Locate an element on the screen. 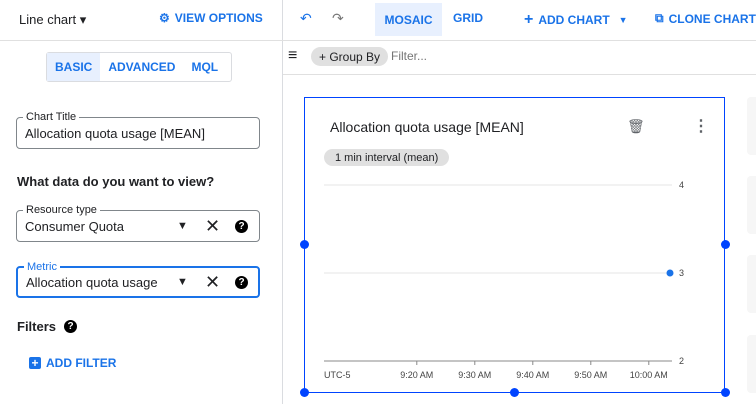  view-options-button: ⚙ VIEW OPTIONS is located at coordinates (211, 18).